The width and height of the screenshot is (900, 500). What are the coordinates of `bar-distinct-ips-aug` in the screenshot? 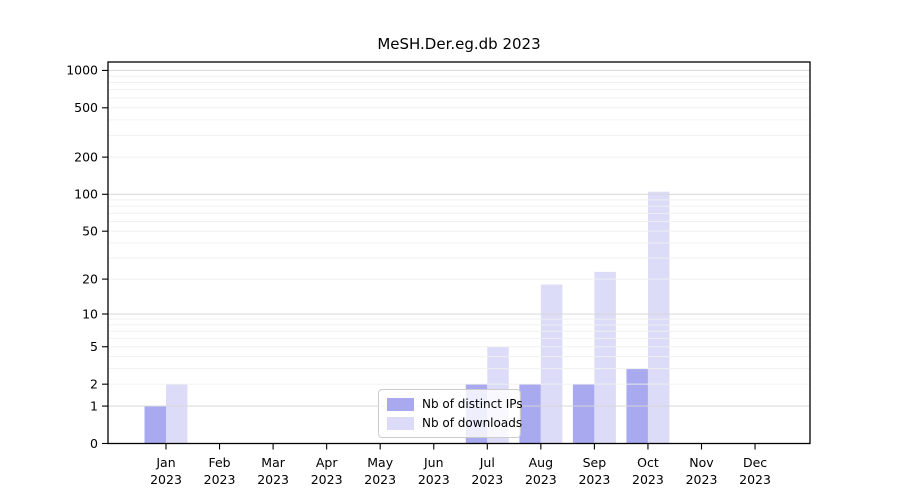 It's located at (530, 414).